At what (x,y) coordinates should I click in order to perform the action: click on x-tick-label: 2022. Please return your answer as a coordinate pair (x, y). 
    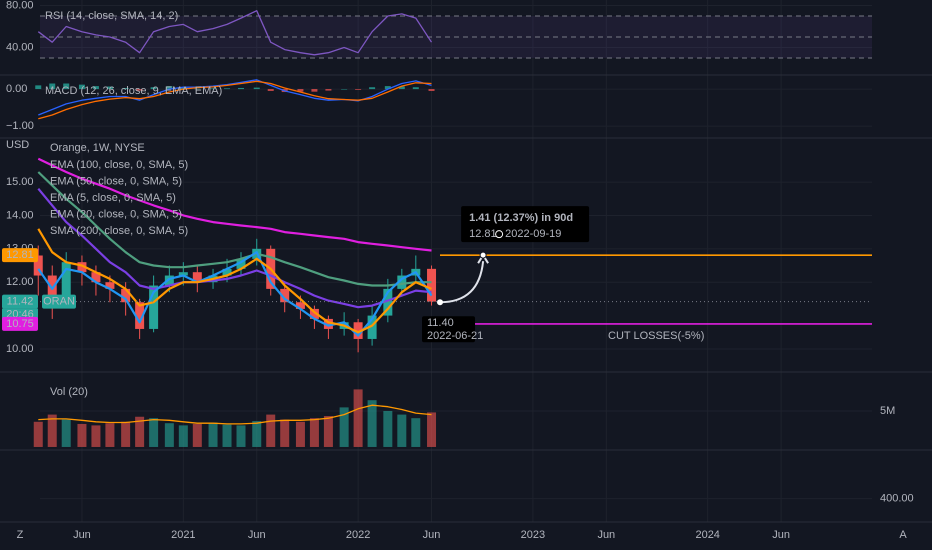
    Looking at the image, I should click on (358, 535).